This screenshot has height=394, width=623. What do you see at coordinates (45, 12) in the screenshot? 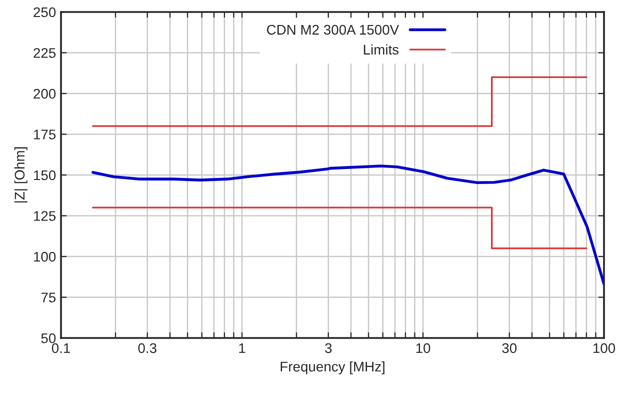
I see `y-tick-label: 250` at bounding box center [45, 12].